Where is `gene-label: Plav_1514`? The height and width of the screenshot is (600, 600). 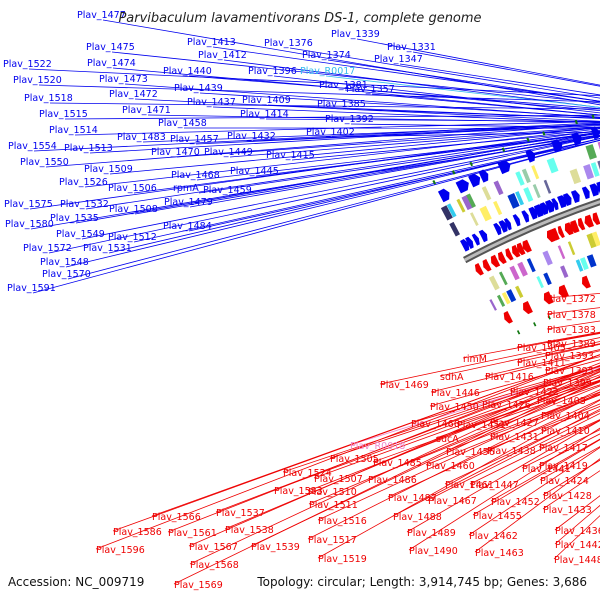 gene-label: Plav_1514 is located at coordinates (73, 130).